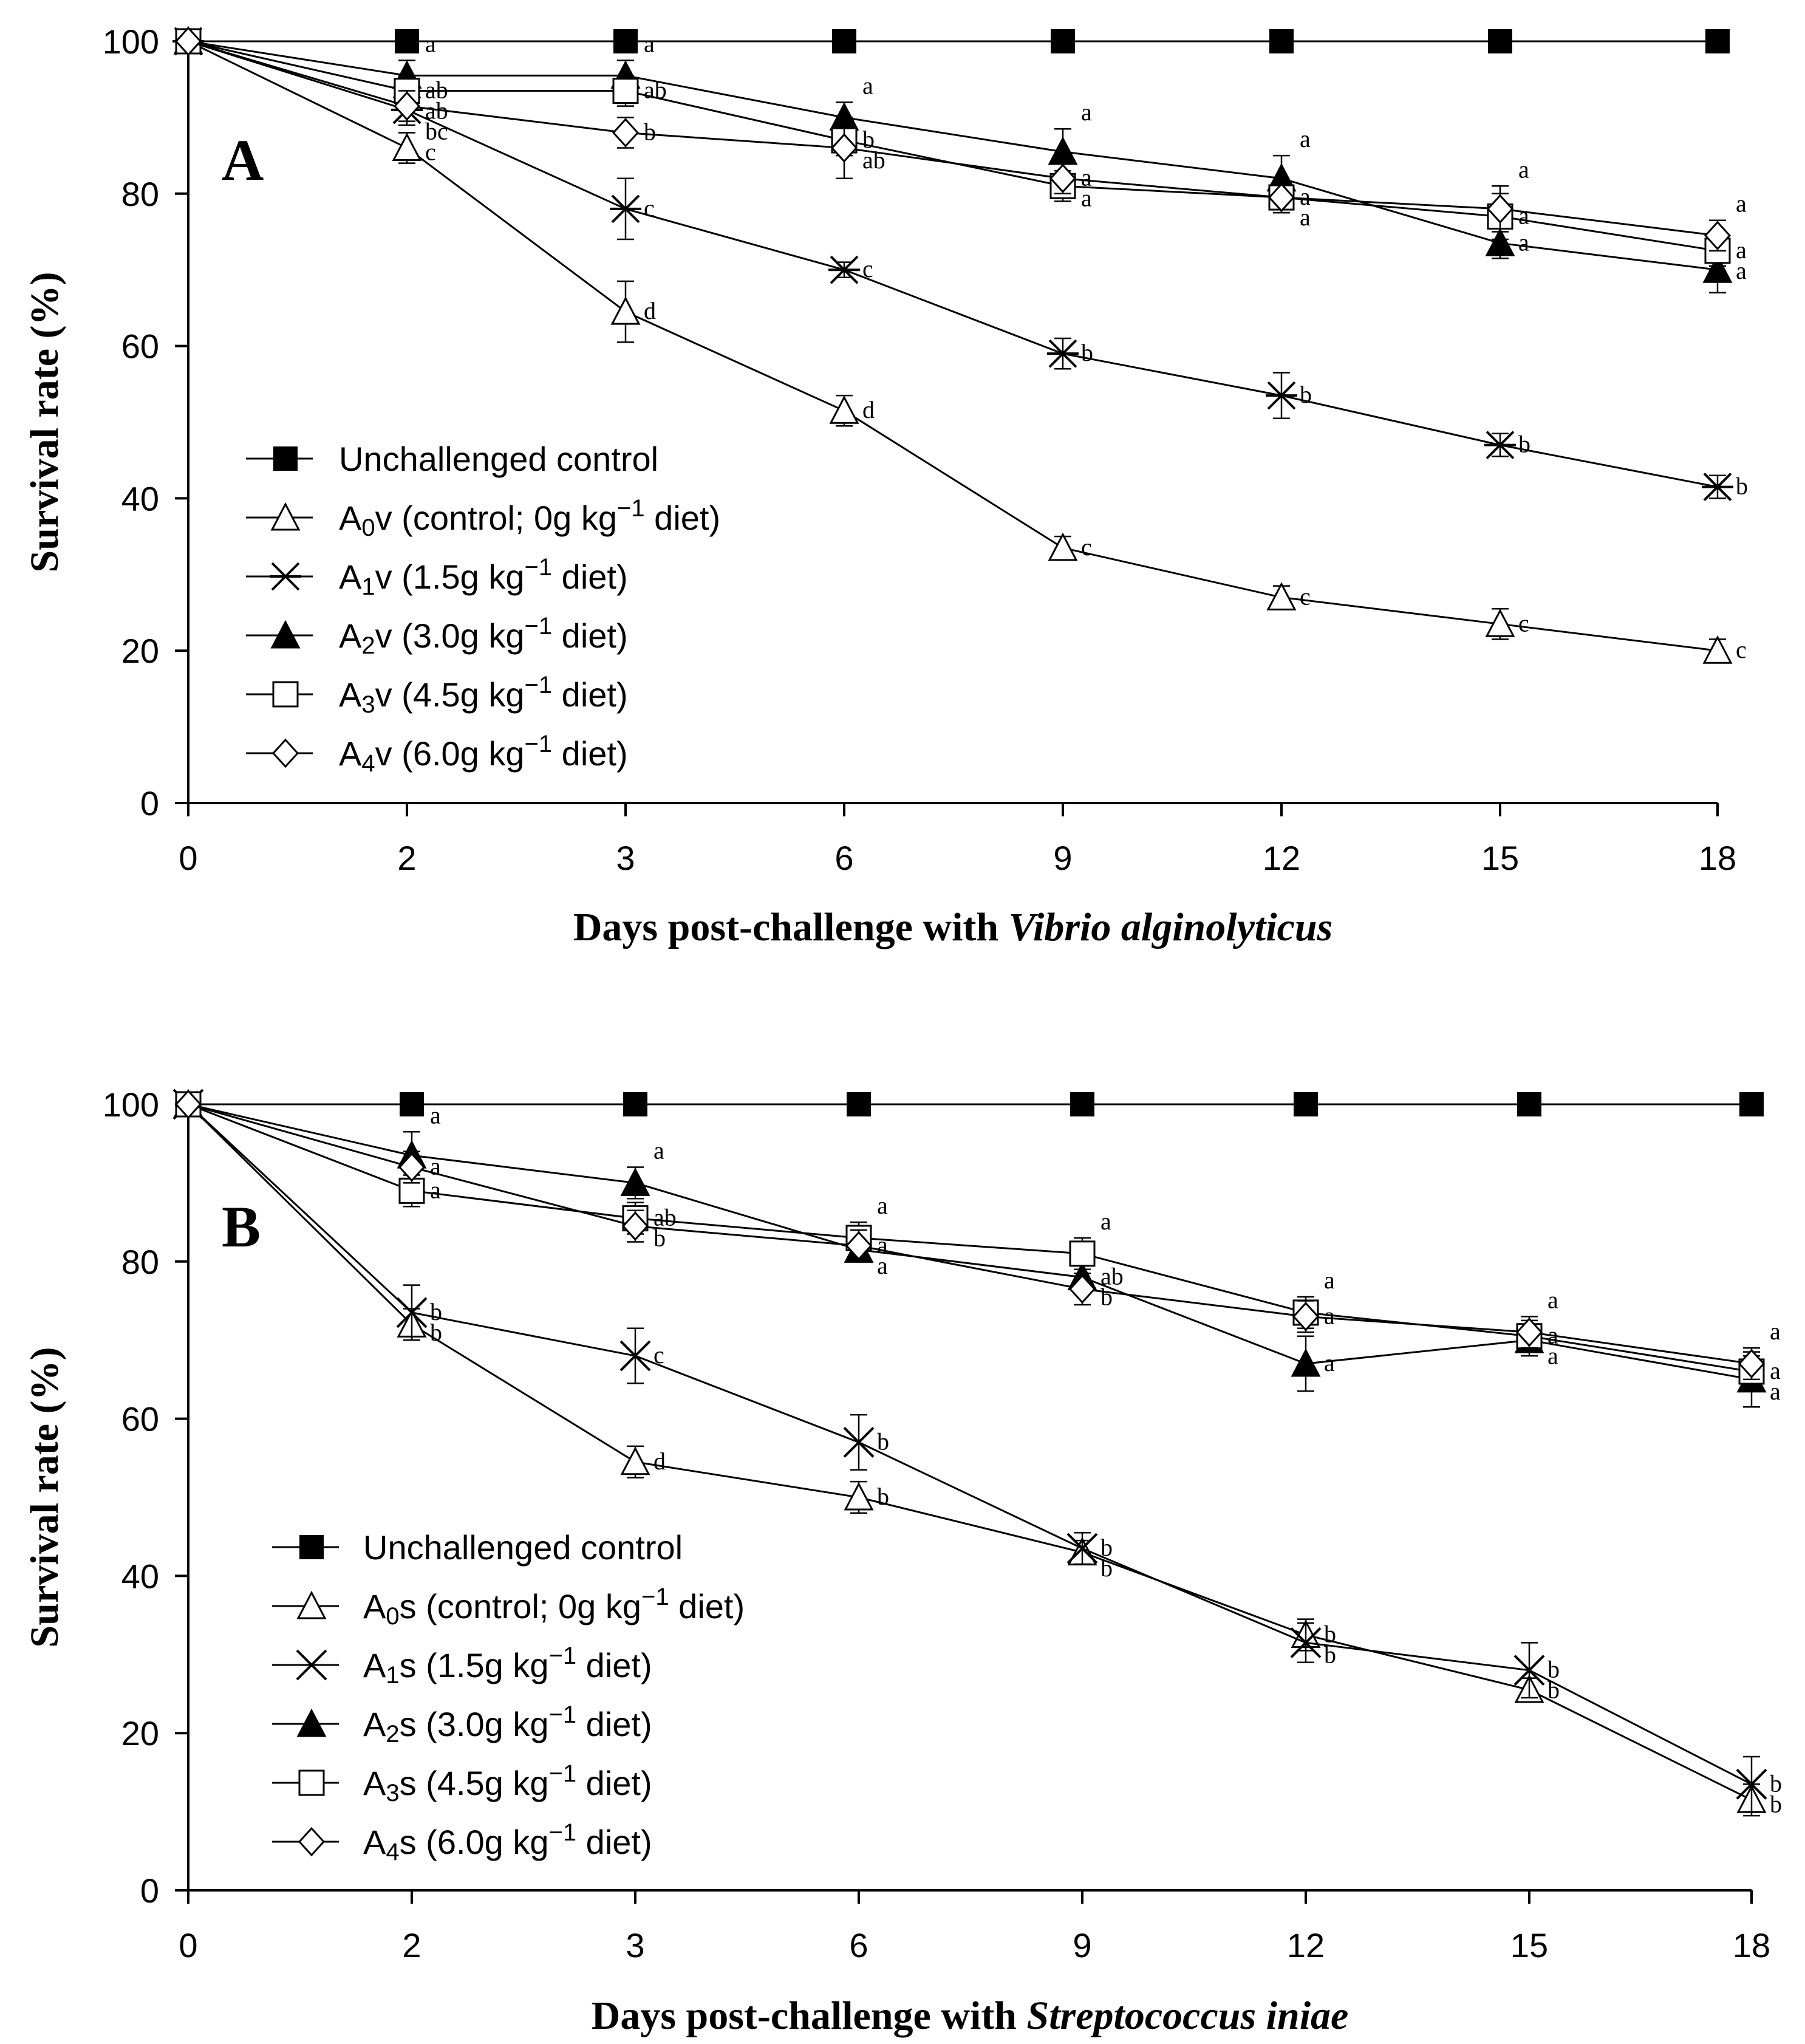  Describe the element at coordinates (462, 1665) in the screenshot. I see `panel-b-legend-item: A1s (1.5g kg−1 diet)` at that location.